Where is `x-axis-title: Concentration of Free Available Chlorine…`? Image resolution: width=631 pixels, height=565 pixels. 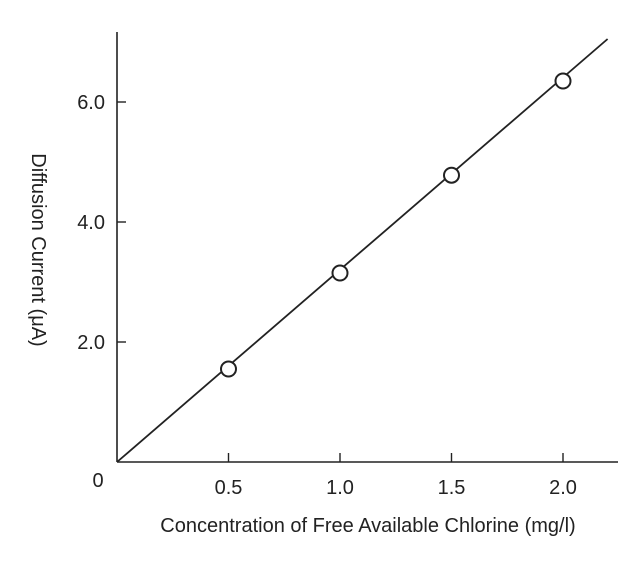 x-axis-title: Concentration of Free Available Chlorine… is located at coordinates (367, 526).